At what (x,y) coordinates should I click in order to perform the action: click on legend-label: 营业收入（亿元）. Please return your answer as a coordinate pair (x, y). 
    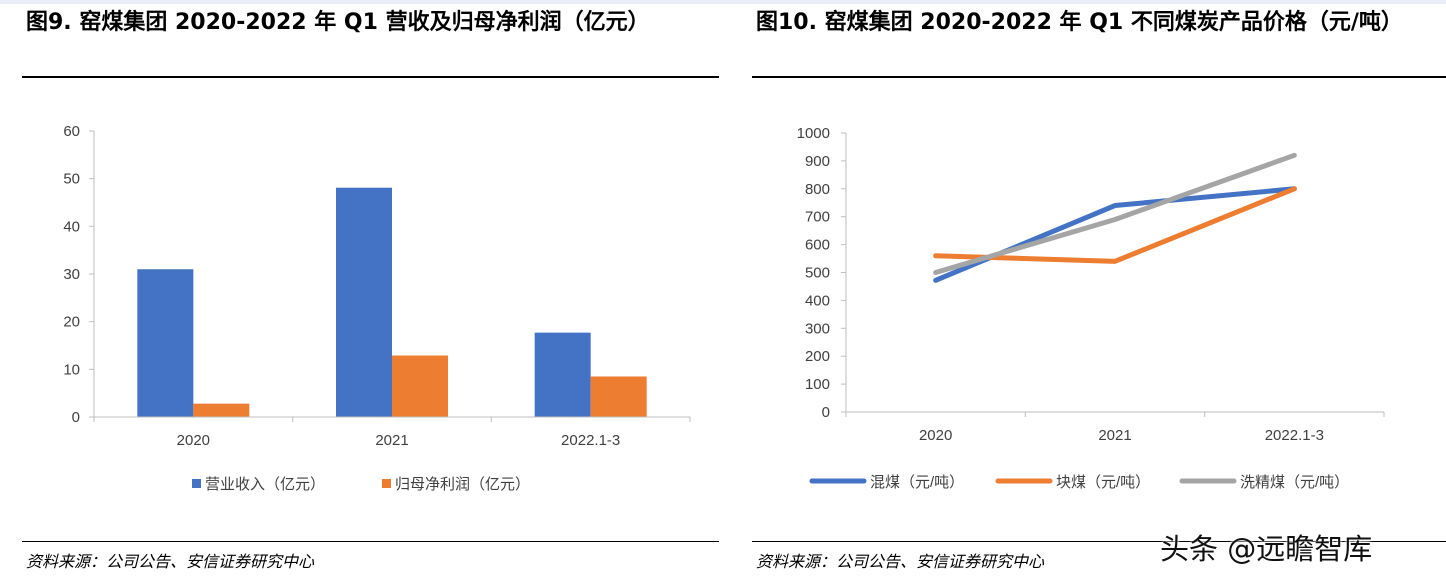
    Looking at the image, I should click on (265, 484).